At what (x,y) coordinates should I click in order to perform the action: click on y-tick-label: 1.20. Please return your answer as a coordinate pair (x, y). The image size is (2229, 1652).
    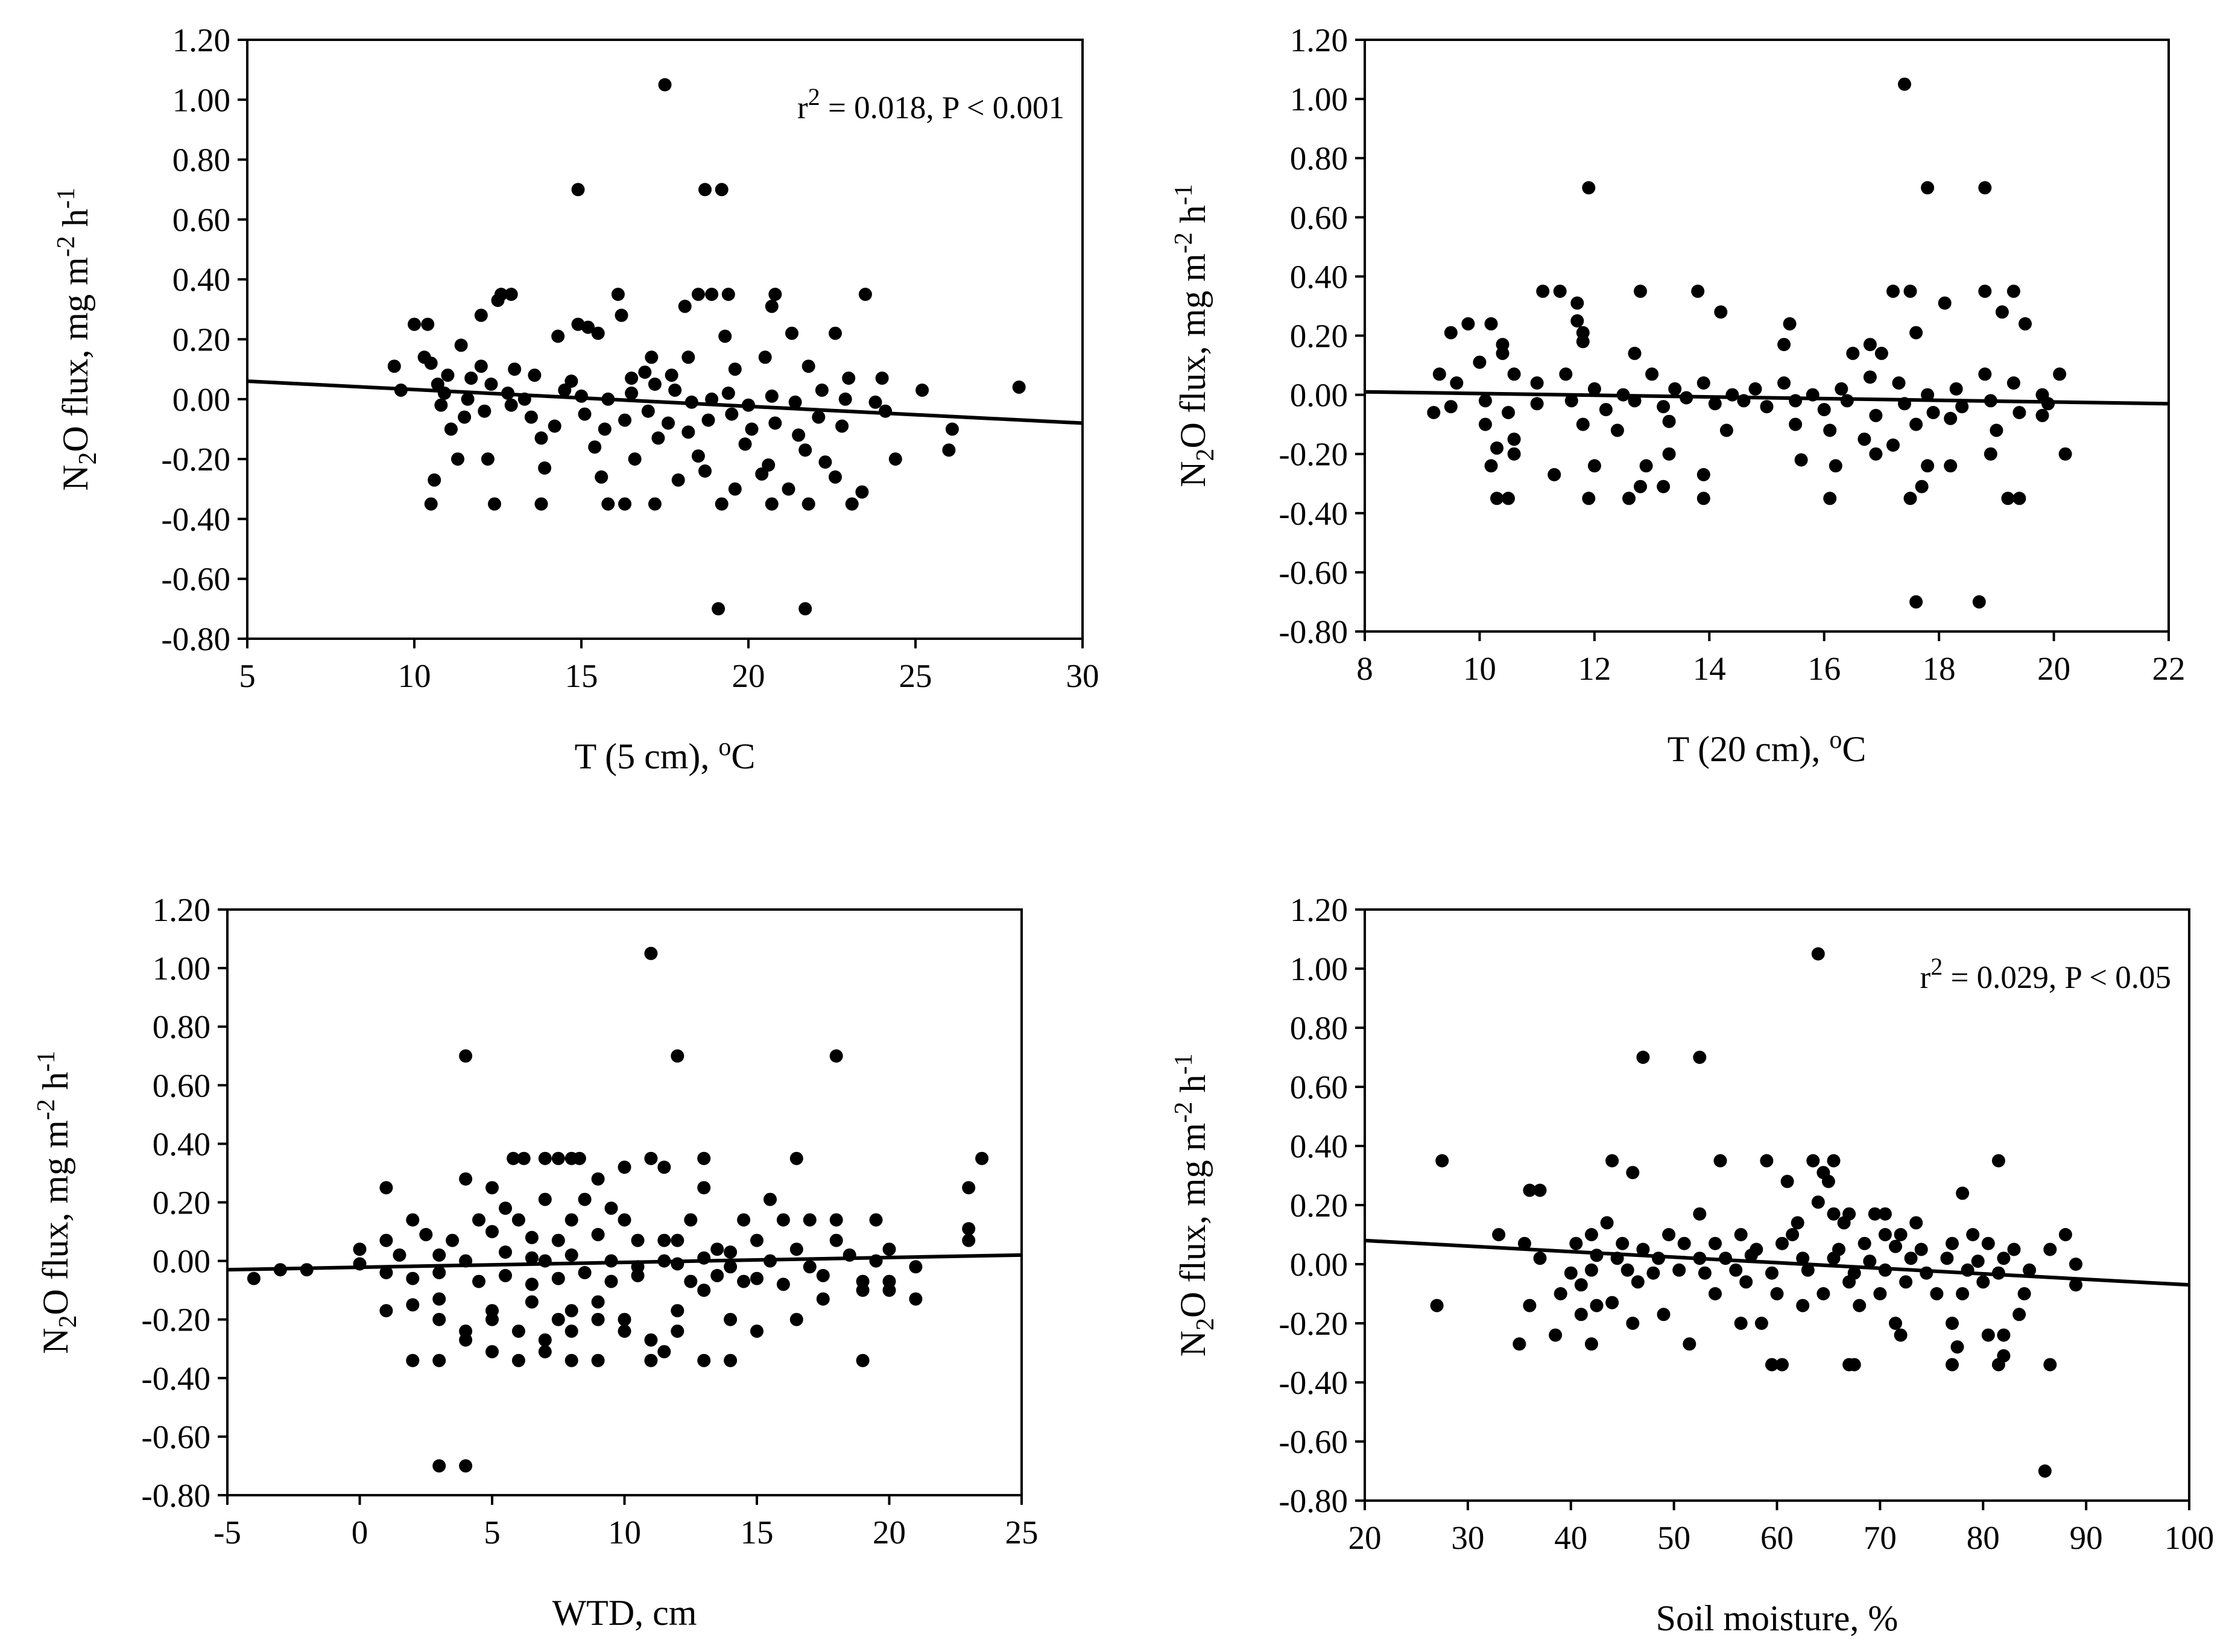
    Looking at the image, I should click on (182, 909).